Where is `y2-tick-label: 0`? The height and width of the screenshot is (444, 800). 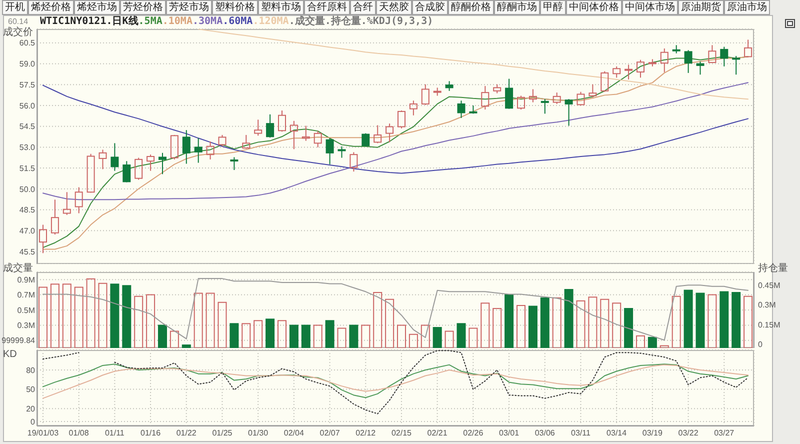 y2-tick-label: 0 is located at coordinates (760, 344).